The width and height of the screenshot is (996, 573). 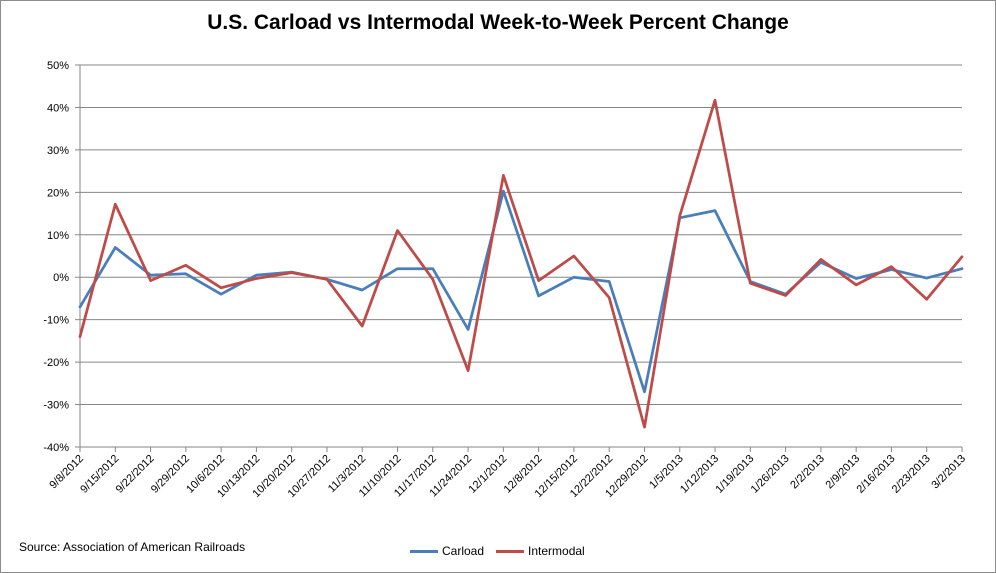 What do you see at coordinates (56, 448) in the screenshot?
I see `y-tick-label: -40%` at bounding box center [56, 448].